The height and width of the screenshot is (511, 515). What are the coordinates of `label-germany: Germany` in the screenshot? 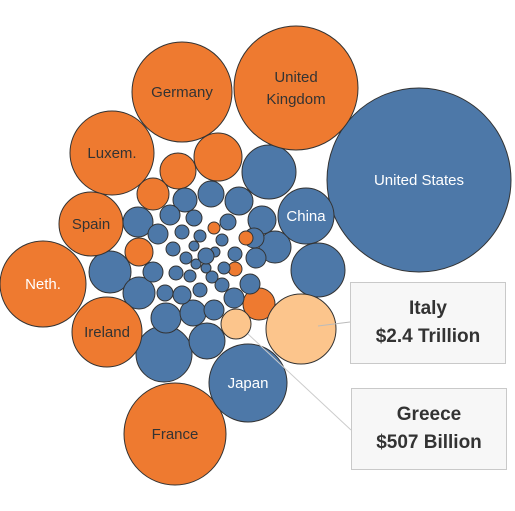 It's located at (182, 92).